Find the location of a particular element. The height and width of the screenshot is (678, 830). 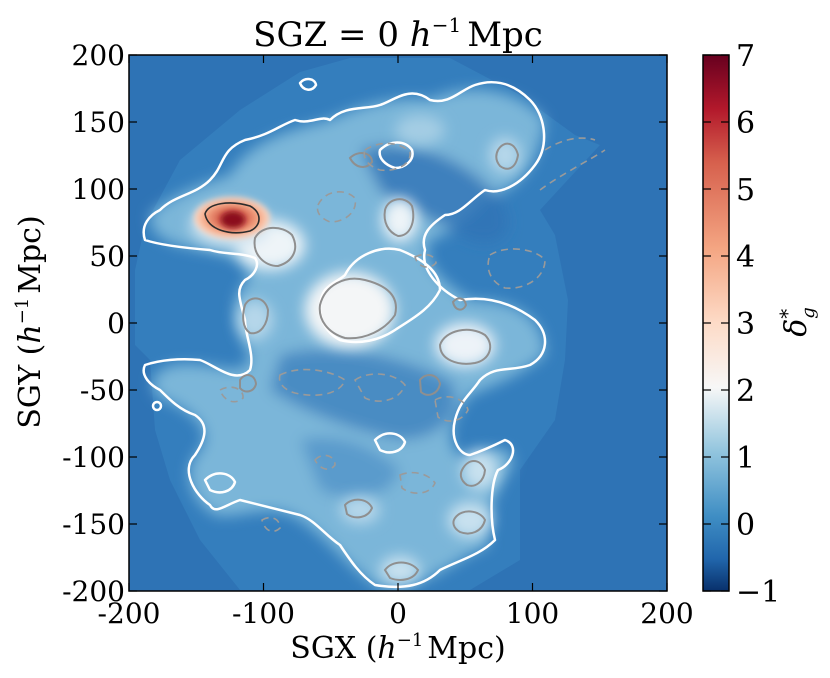

x-tick-label: -200 is located at coordinates (129, 613).